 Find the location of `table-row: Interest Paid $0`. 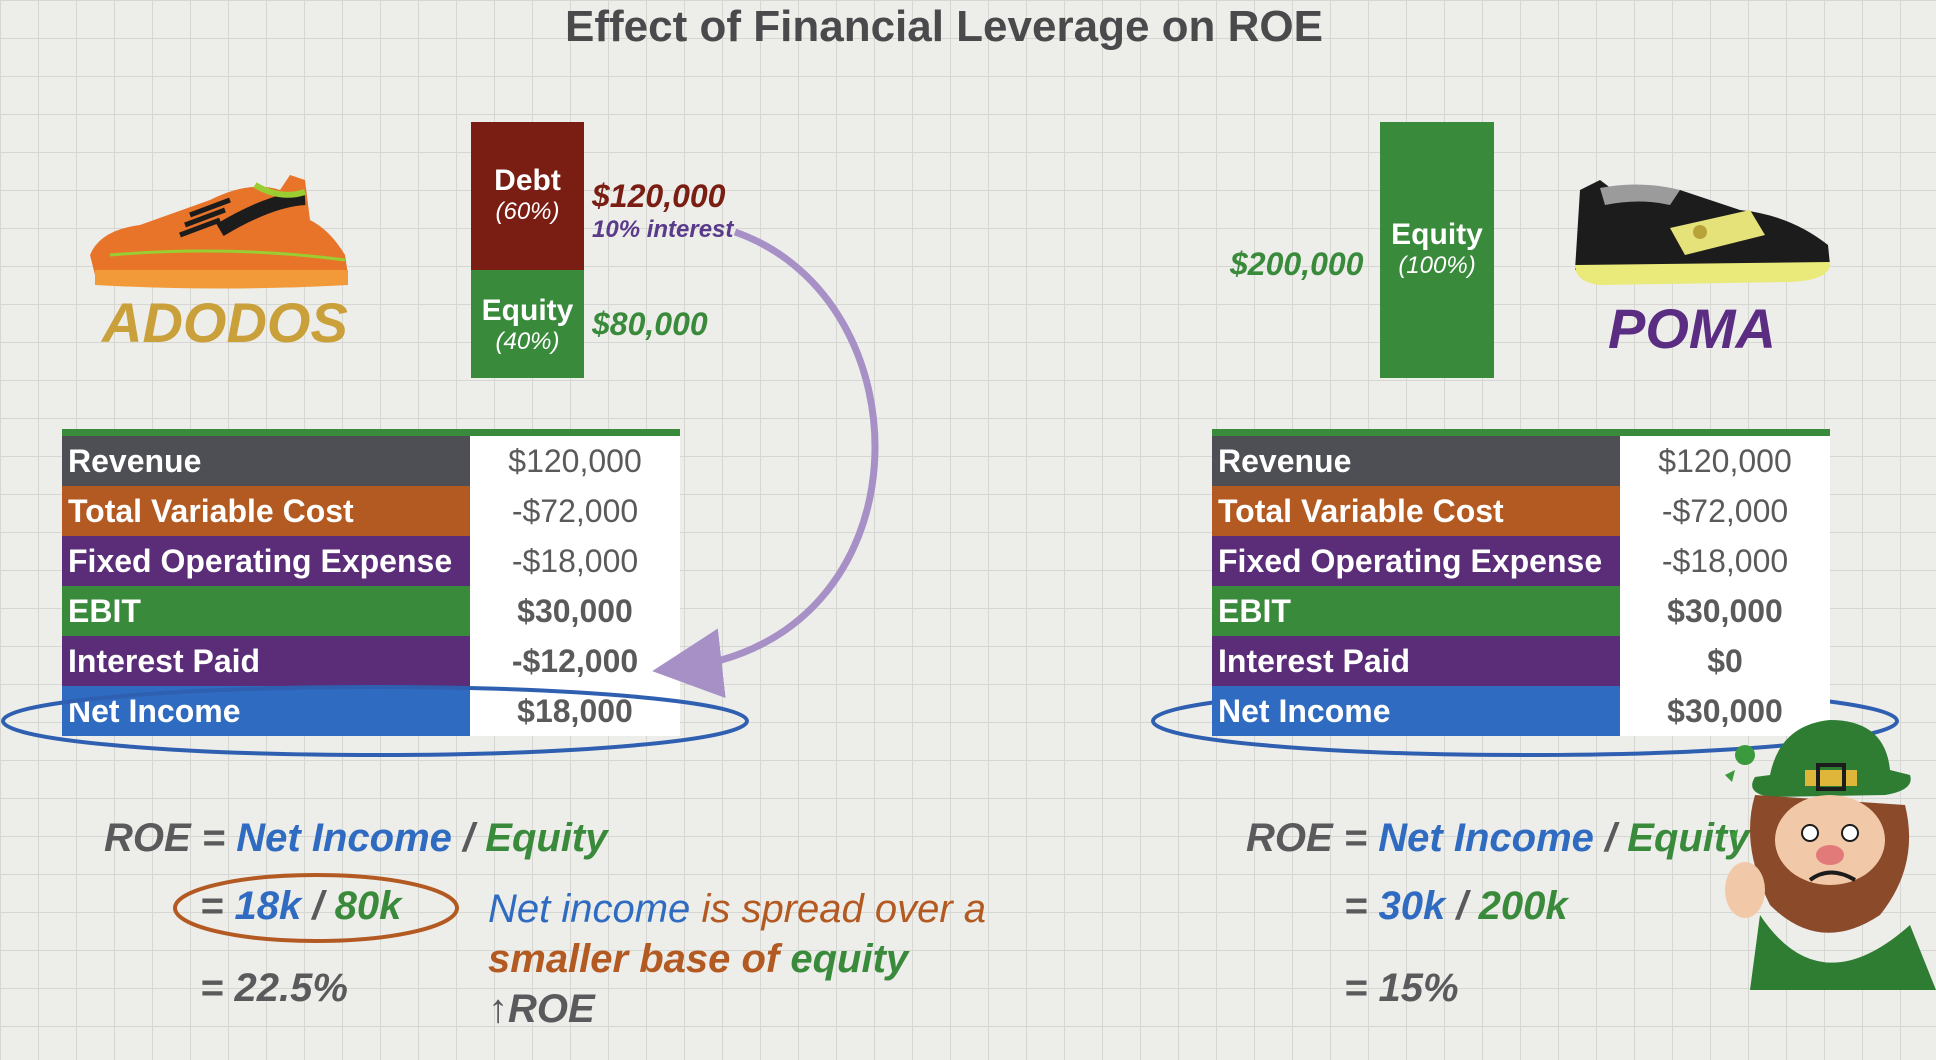

table-row: Interest Paid $0 is located at coordinates (1521, 661).